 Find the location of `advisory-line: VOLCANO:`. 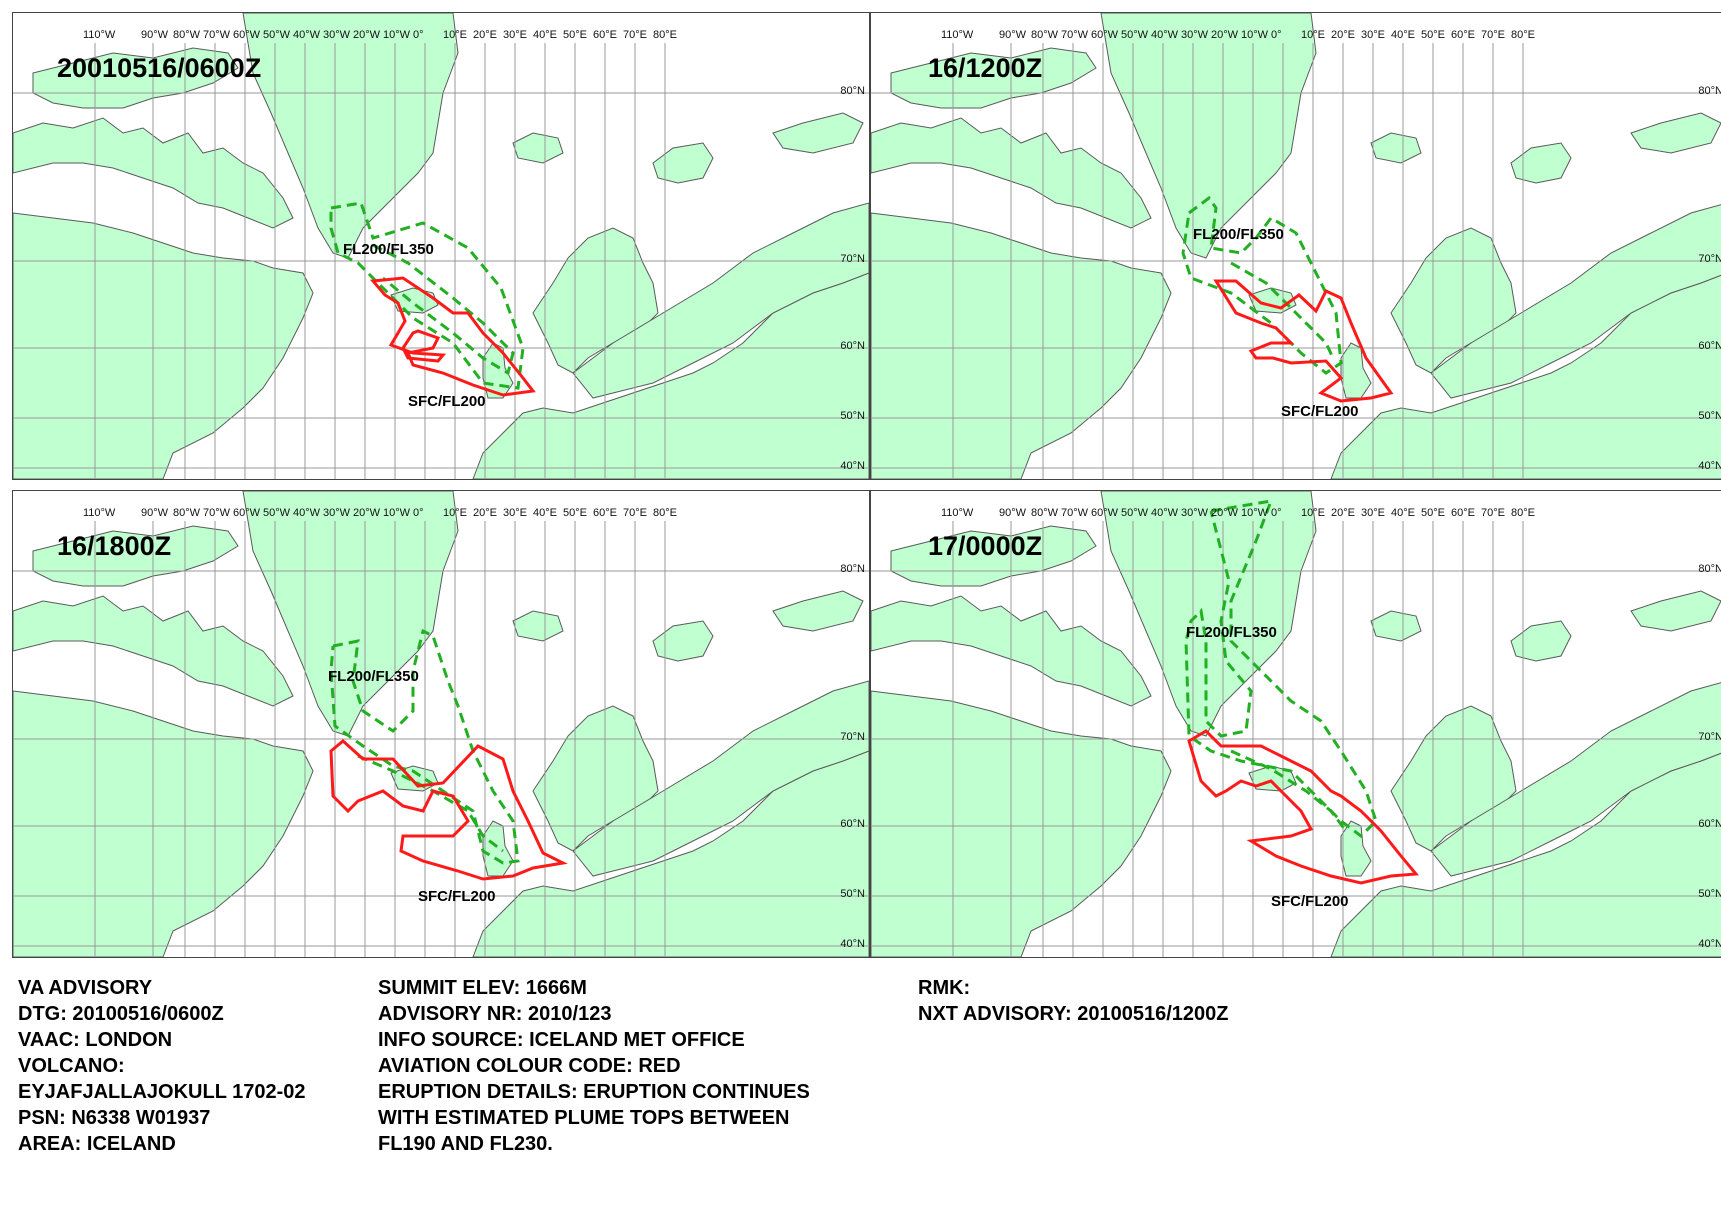

advisory-line: VOLCANO: is located at coordinates (71, 1066).